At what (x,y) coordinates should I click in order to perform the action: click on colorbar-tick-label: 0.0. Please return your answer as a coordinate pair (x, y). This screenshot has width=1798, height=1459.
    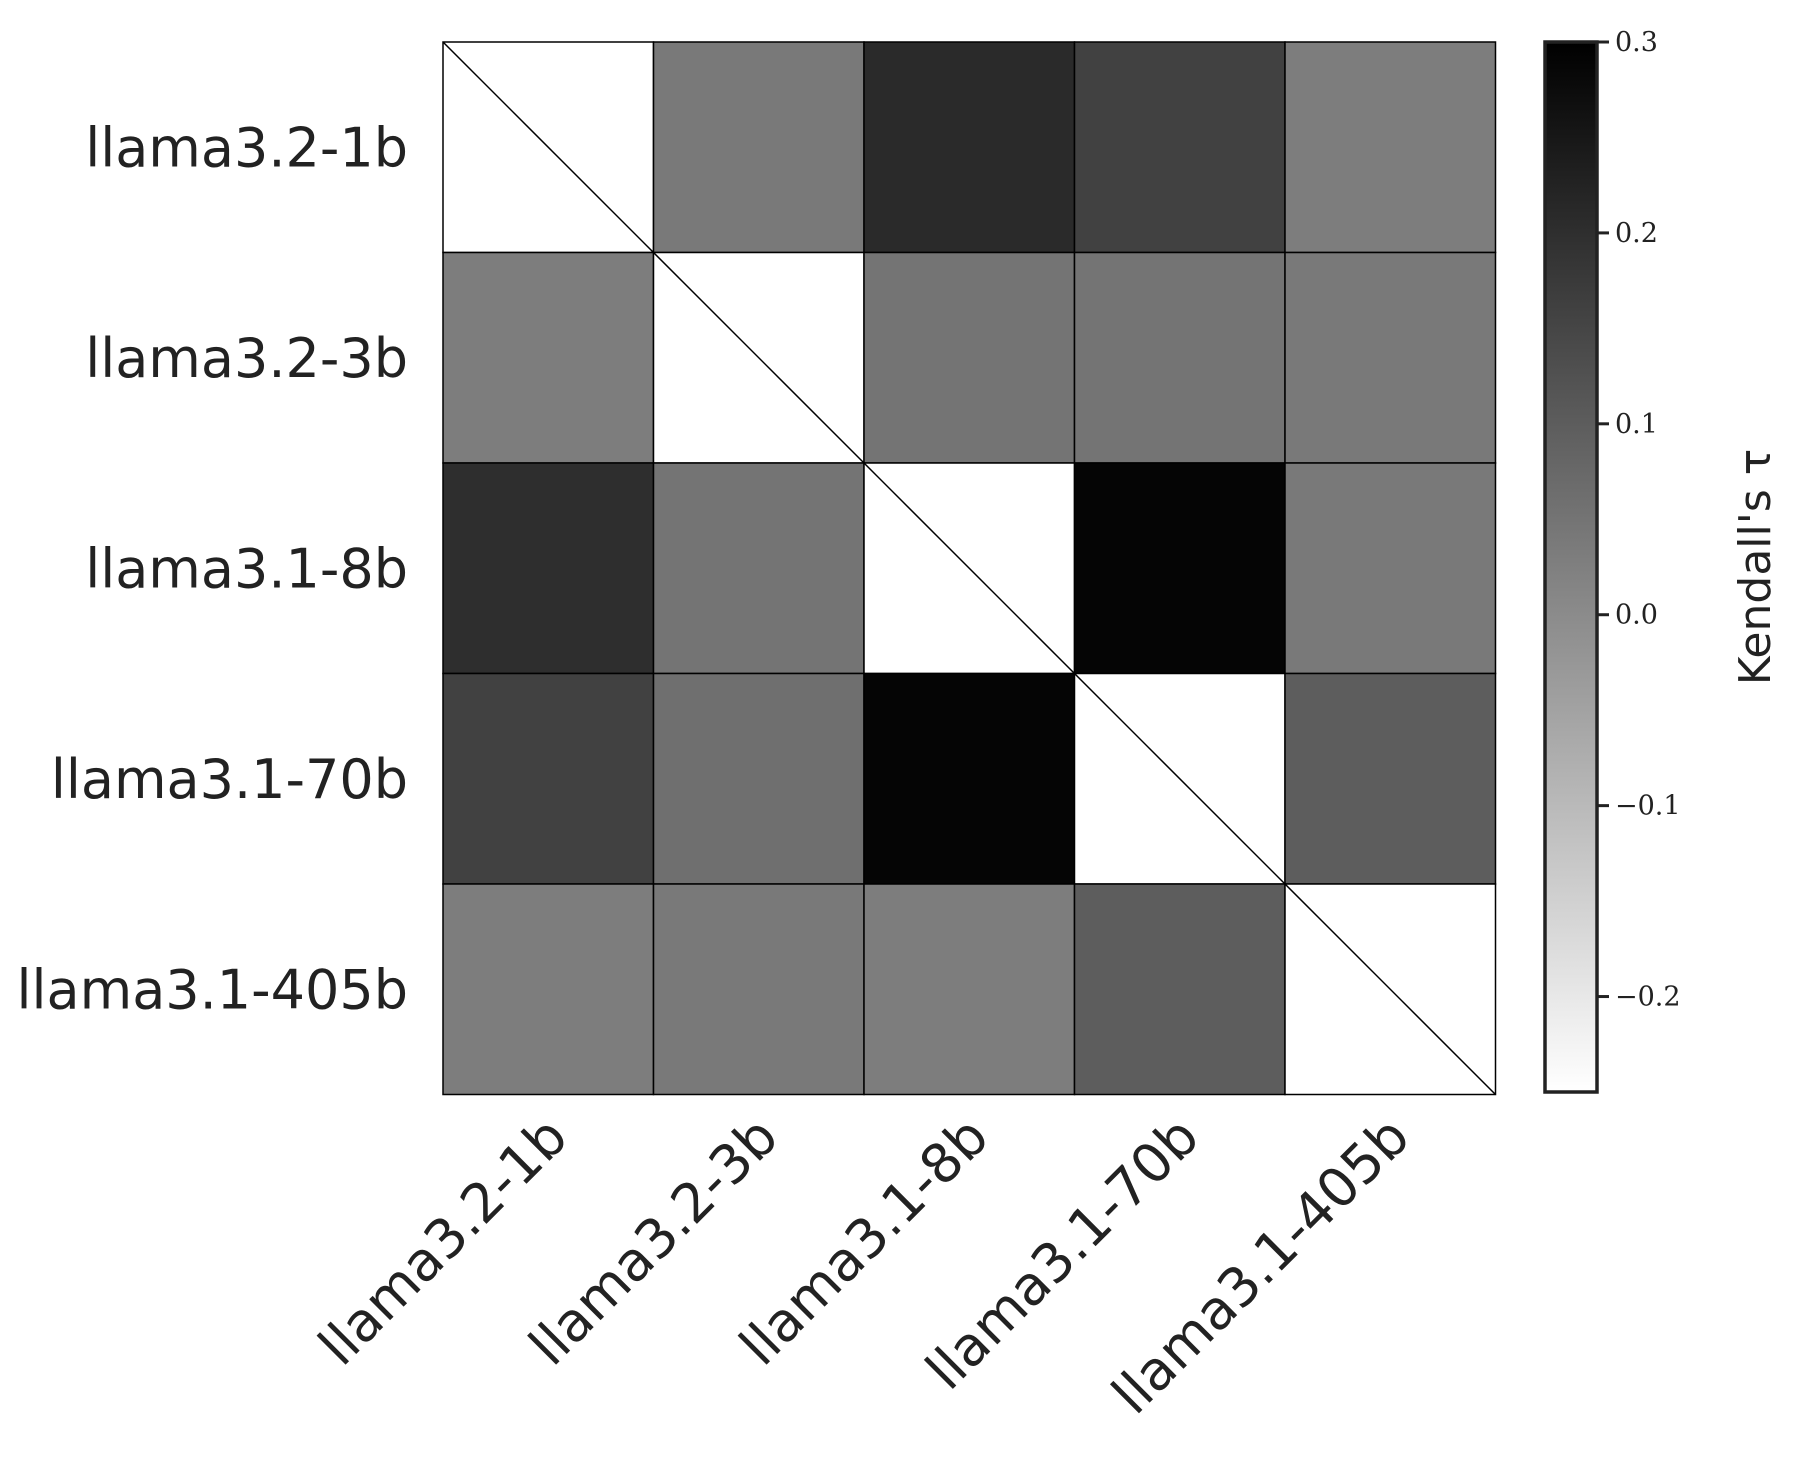
    Looking at the image, I should click on (1636, 615).